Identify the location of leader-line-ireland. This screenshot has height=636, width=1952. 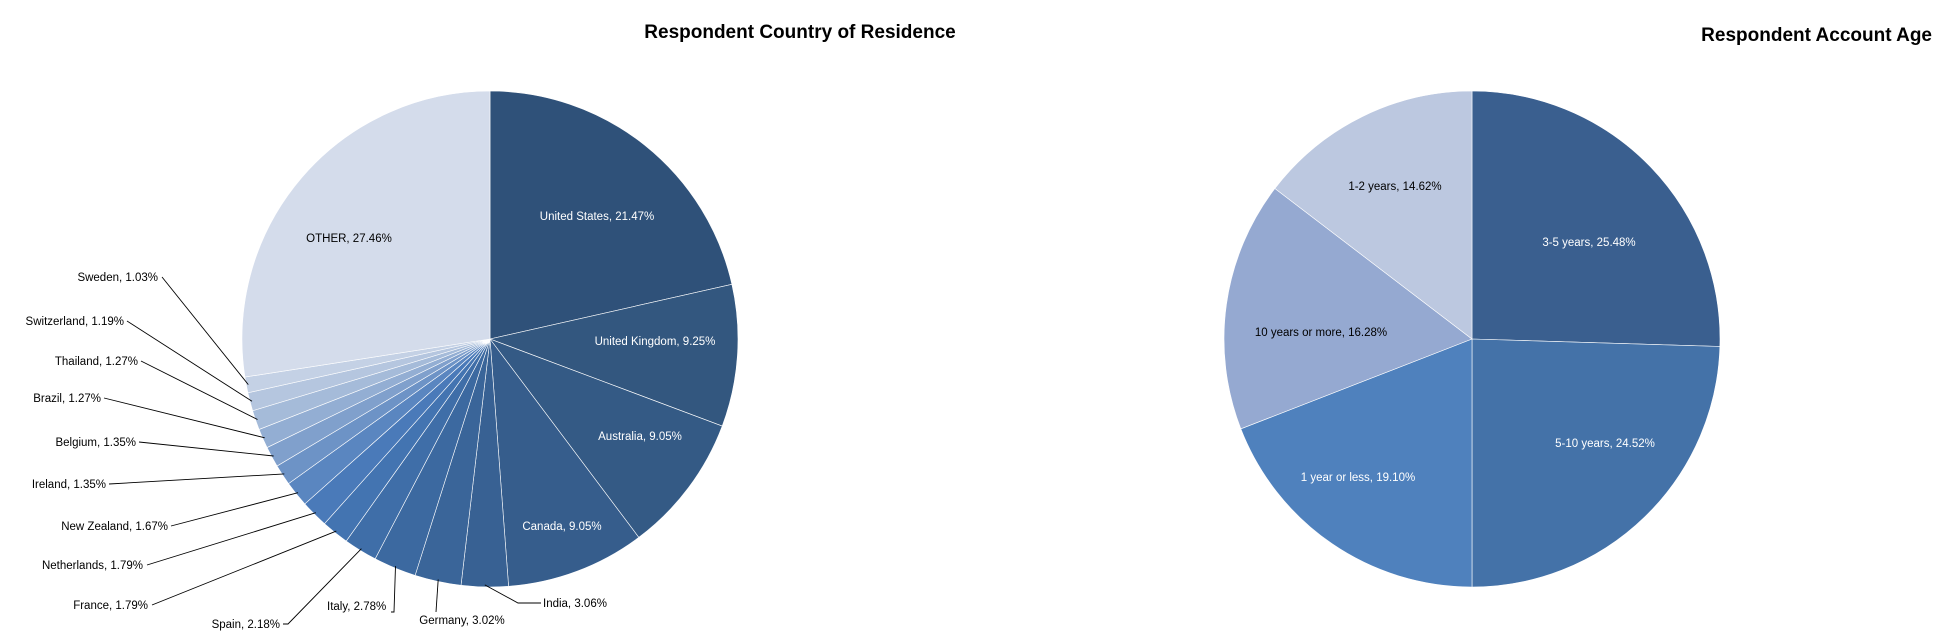
(196, 479).